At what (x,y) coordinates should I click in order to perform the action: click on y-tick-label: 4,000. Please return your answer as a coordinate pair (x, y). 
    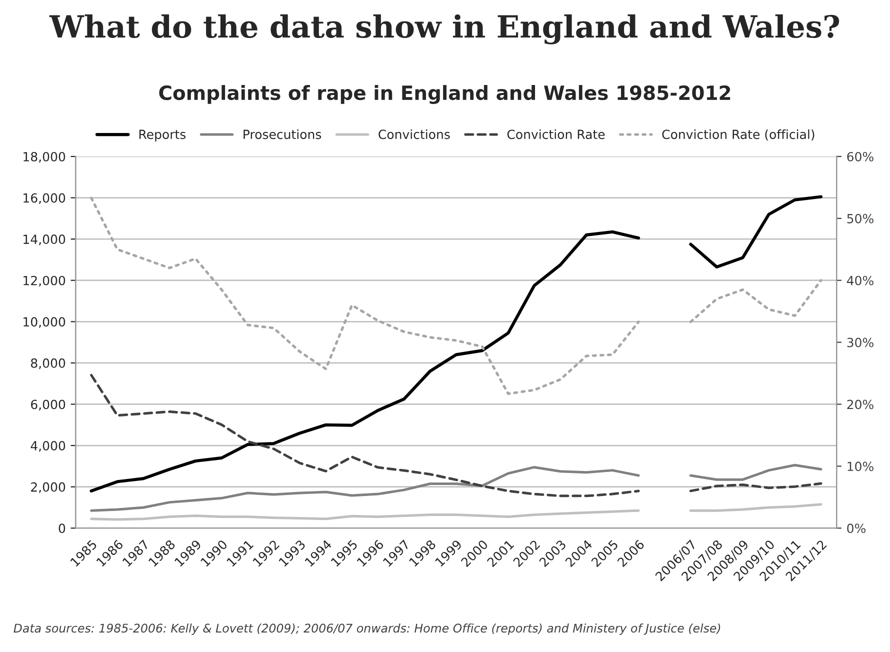
    Looking at the image, I should click on (48, 446).